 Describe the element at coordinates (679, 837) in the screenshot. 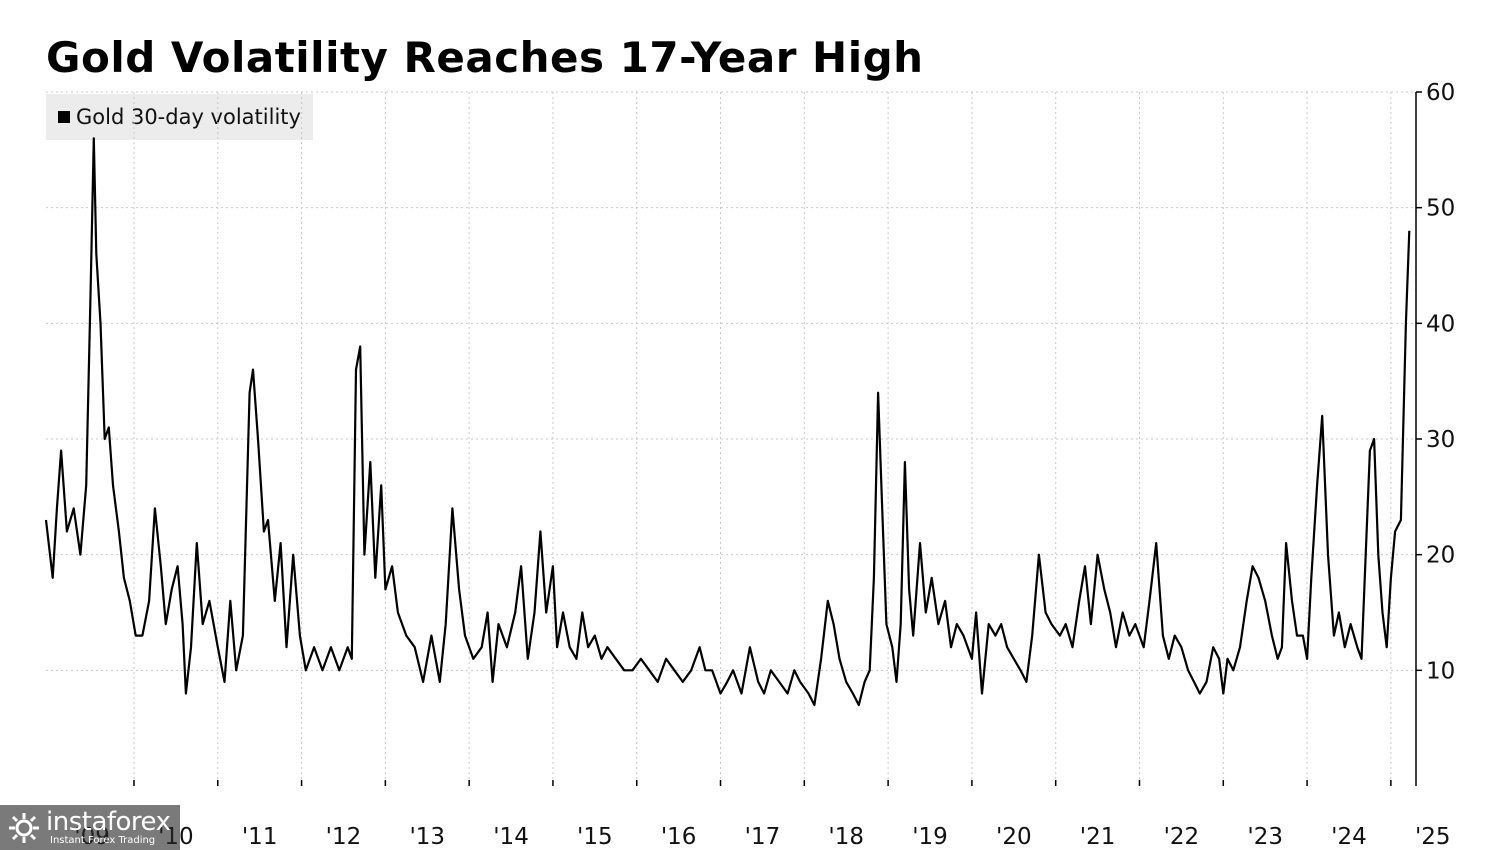

I see `x-tick-label: '16` at that location.